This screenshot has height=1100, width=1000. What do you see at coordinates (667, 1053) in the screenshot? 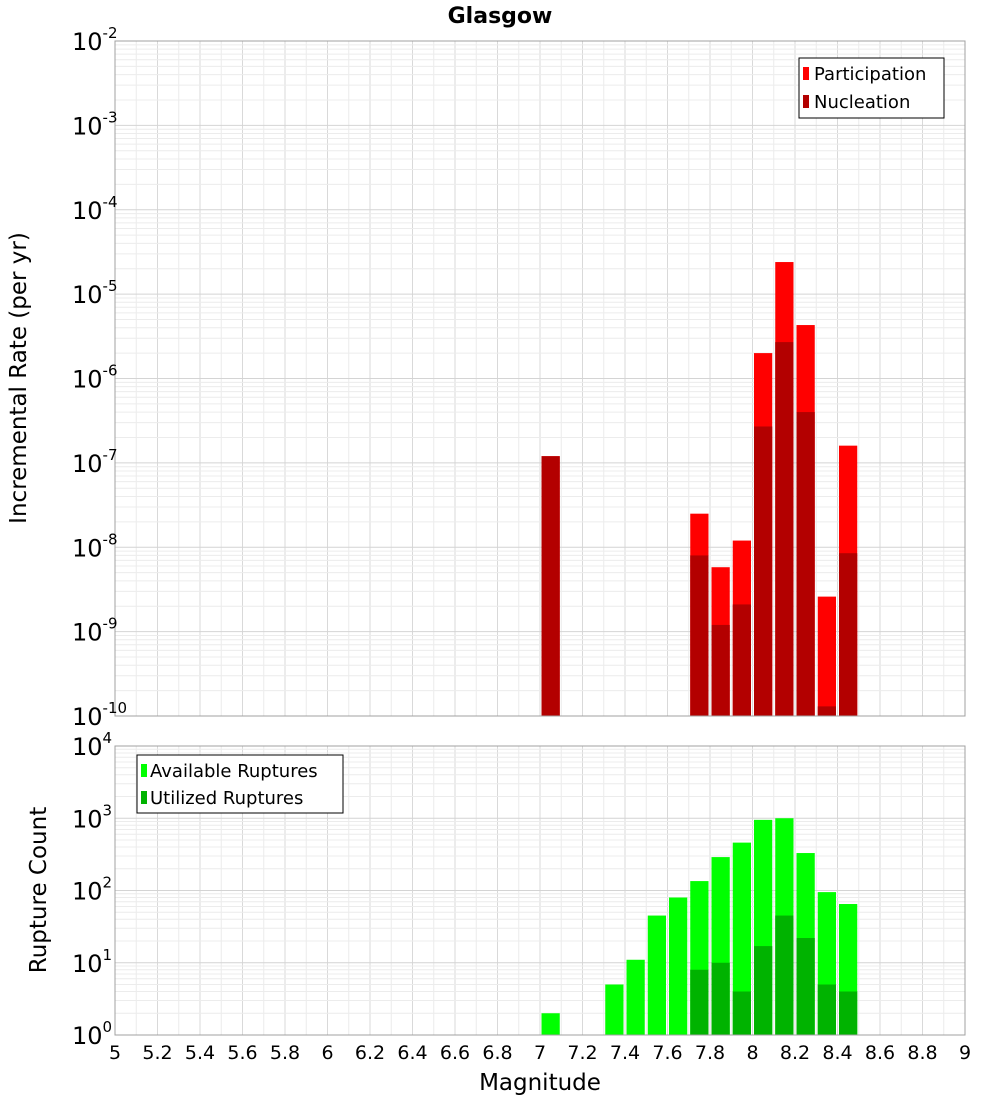
I see `x-tick-label: 7.6` at bounding box center [667, 1053].